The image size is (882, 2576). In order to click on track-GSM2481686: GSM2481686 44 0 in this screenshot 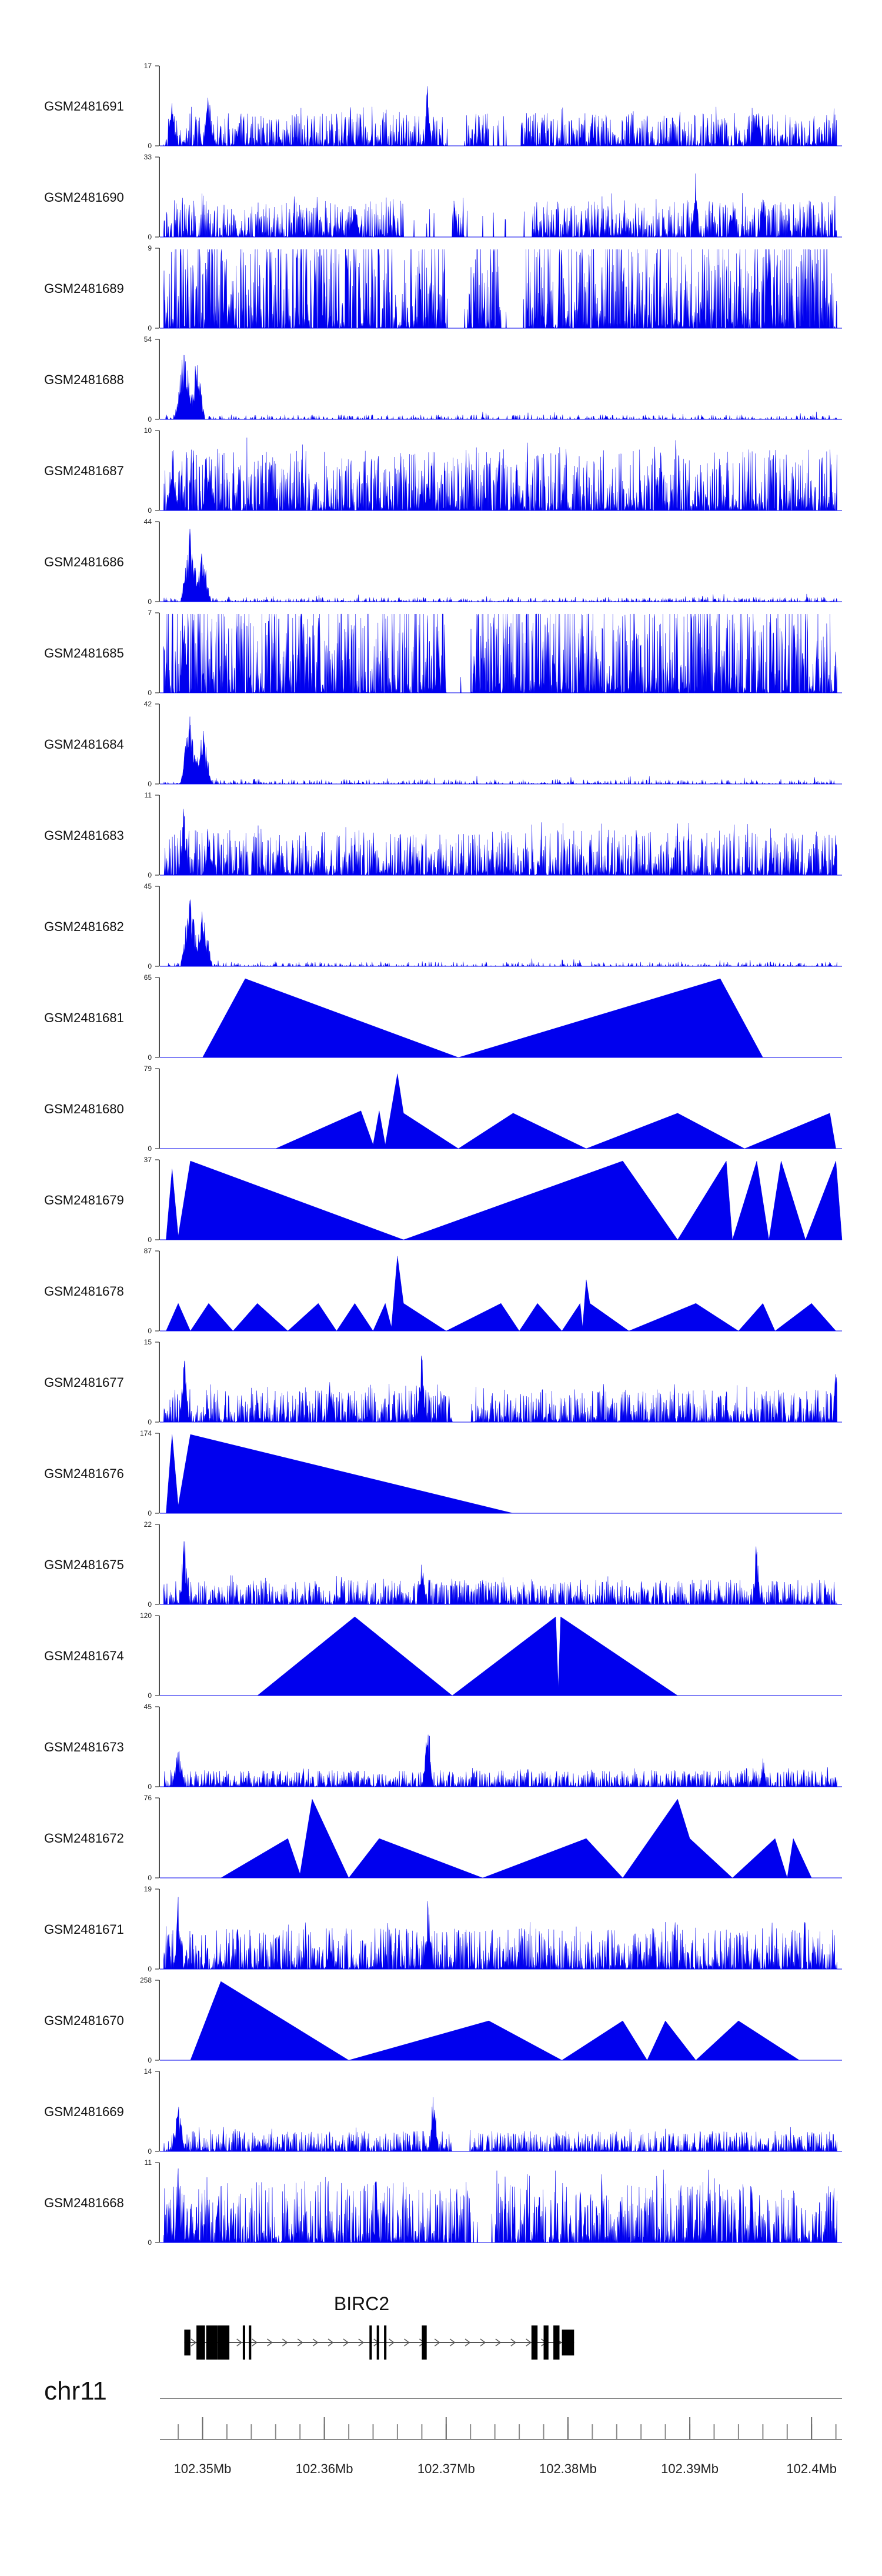, I will do `click(443, 562)`.